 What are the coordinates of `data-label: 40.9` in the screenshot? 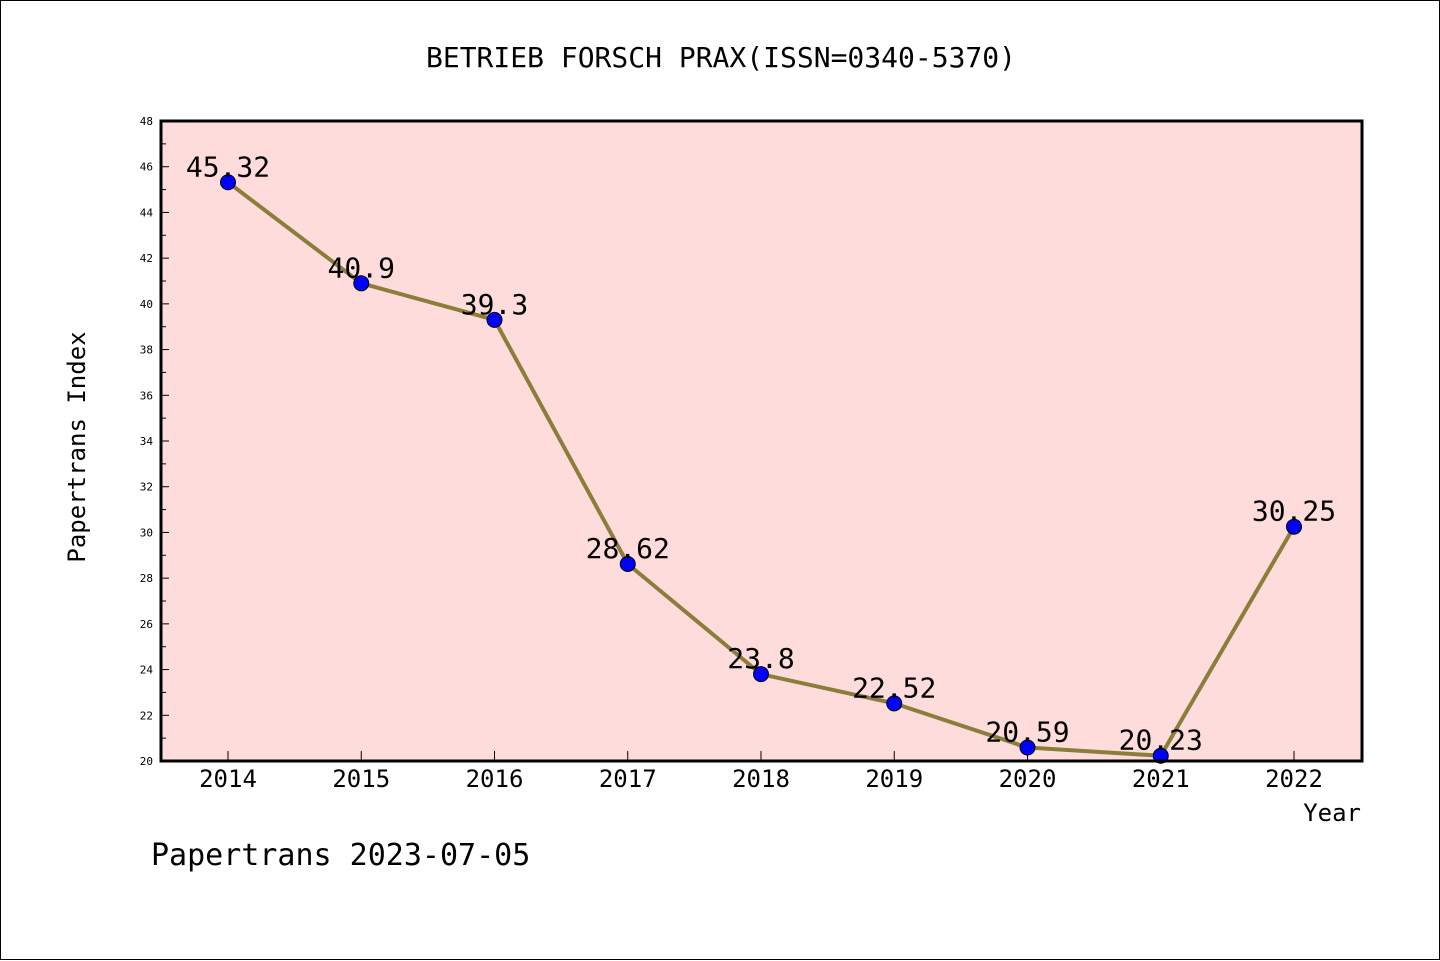 It's located at (361, 267).